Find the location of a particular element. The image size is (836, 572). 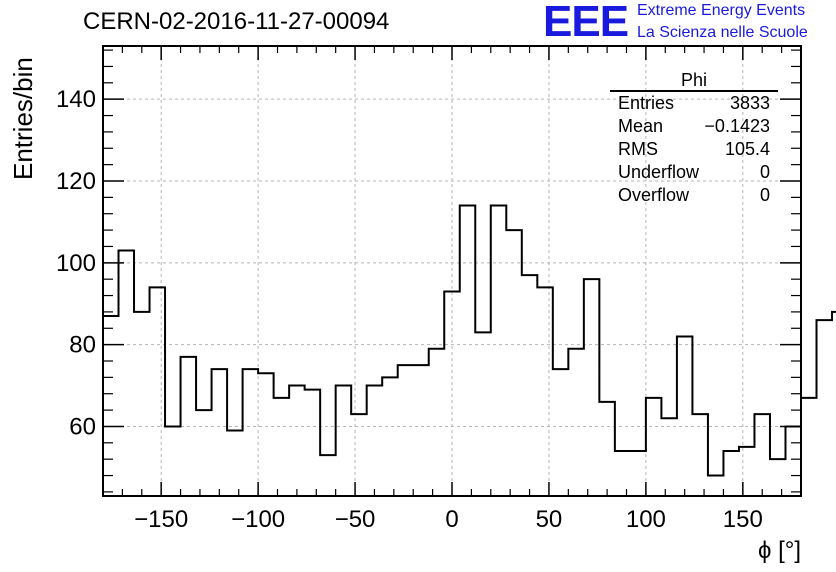

x-tick-label: −100 is located at coordinates (258, 519).